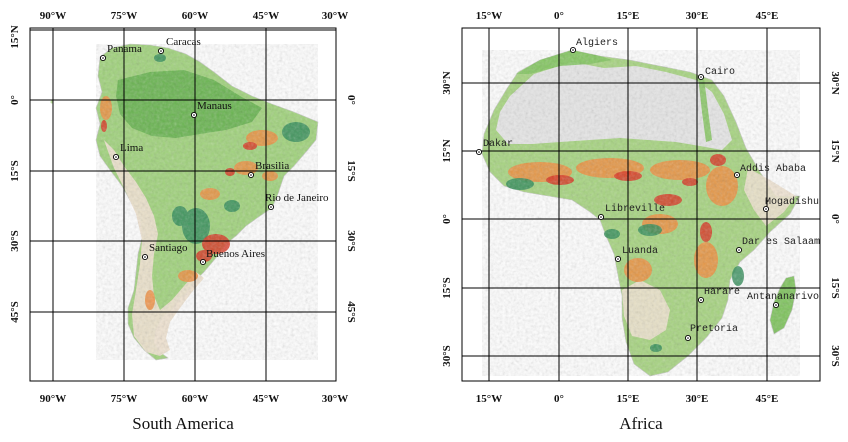  What do you see at coordinates (183, 42) in the screenshot?
I see `city-label: Caracas` at bounding box center [183, 42].